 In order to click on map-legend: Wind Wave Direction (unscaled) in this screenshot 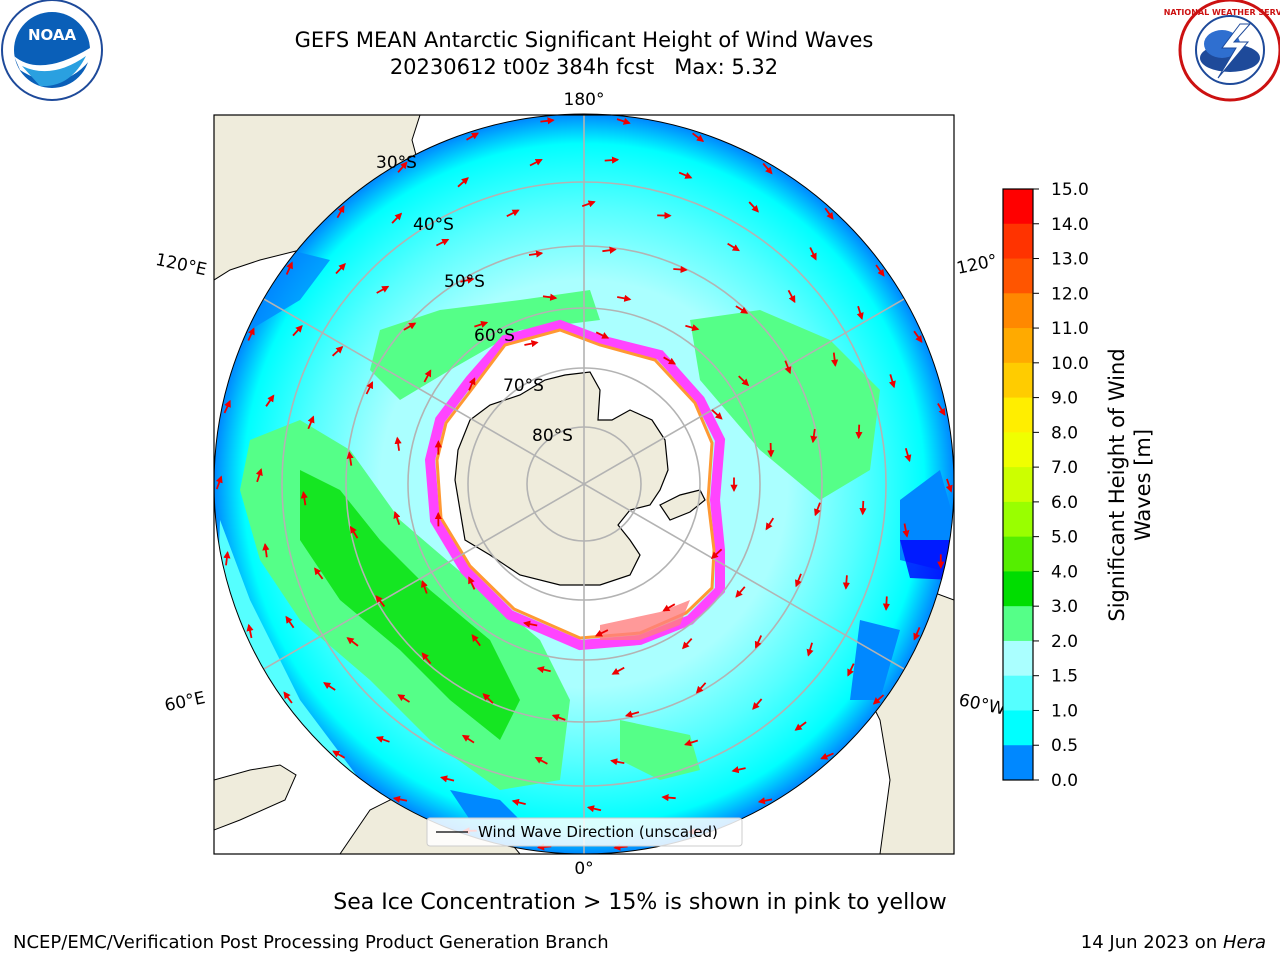, I will do `click(584, 832)`.